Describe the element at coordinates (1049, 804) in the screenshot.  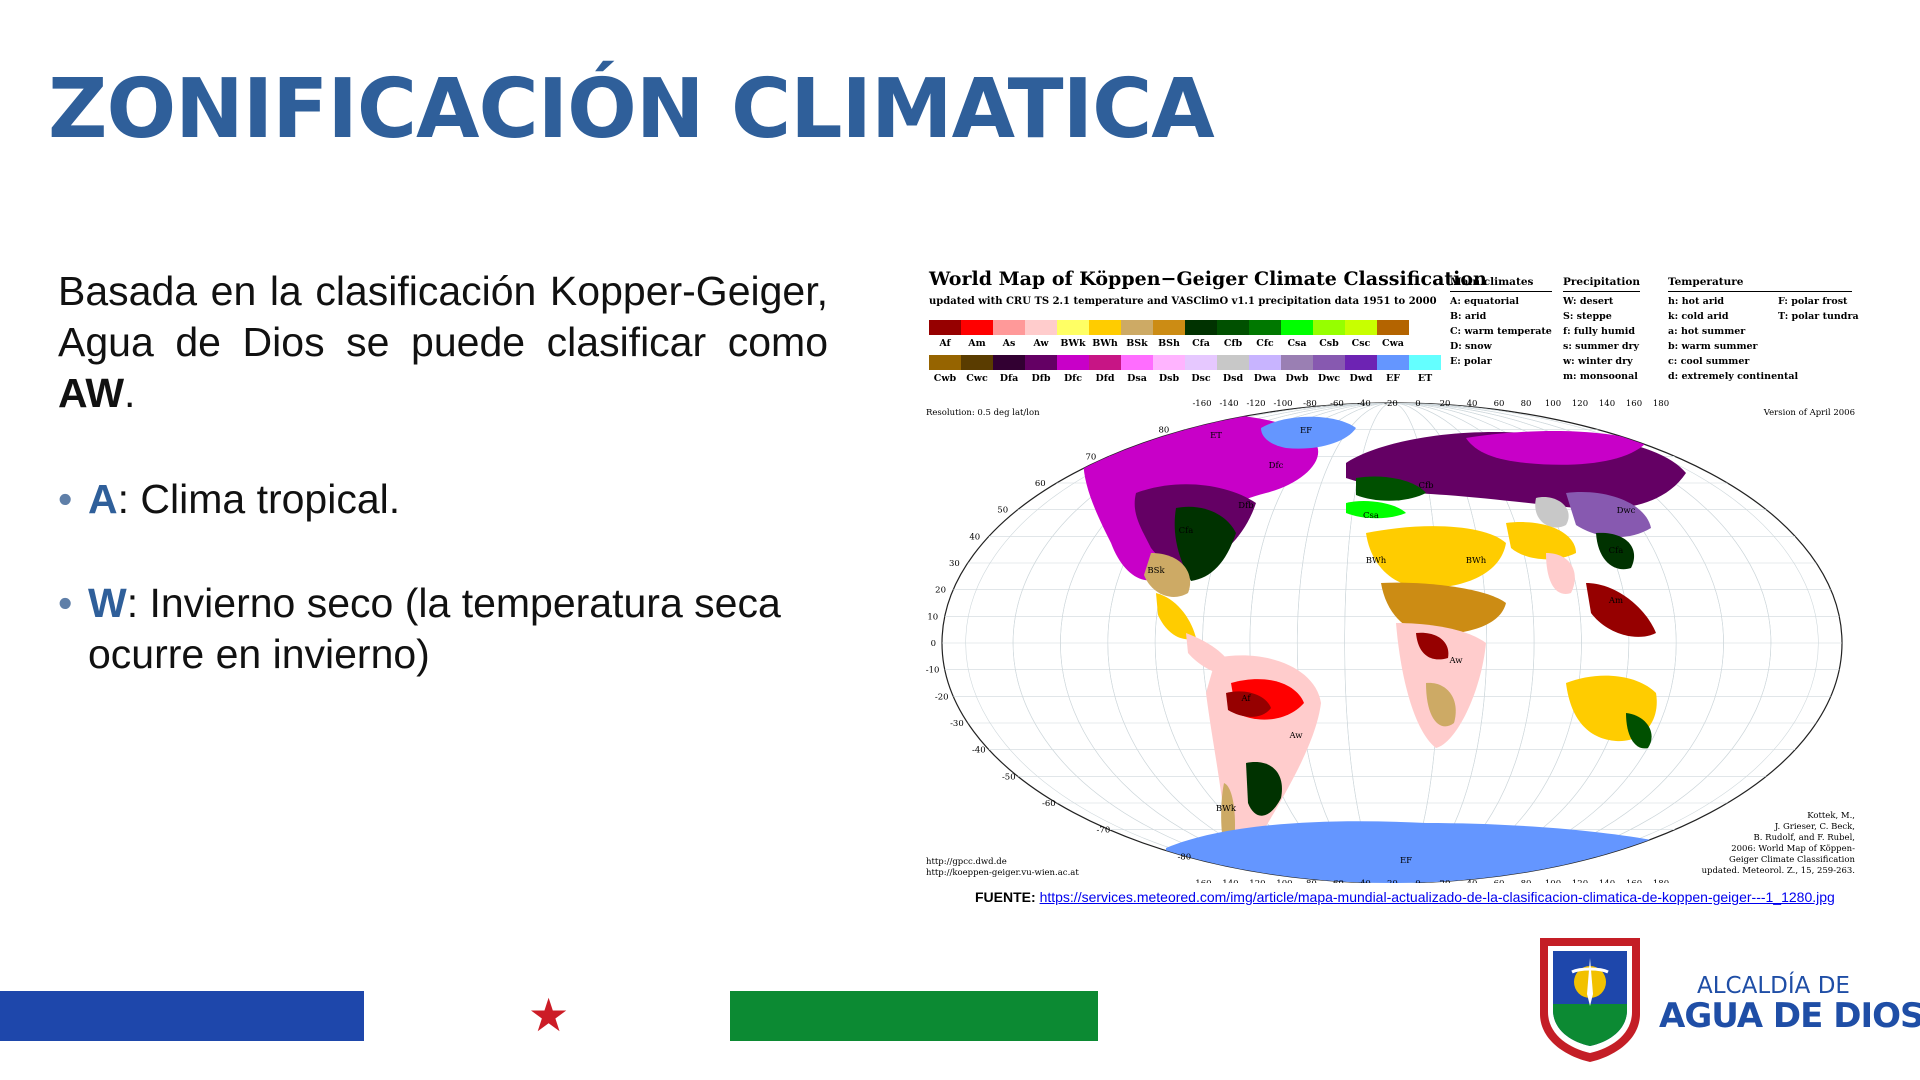
I see `latitude-label: -60` at that location.